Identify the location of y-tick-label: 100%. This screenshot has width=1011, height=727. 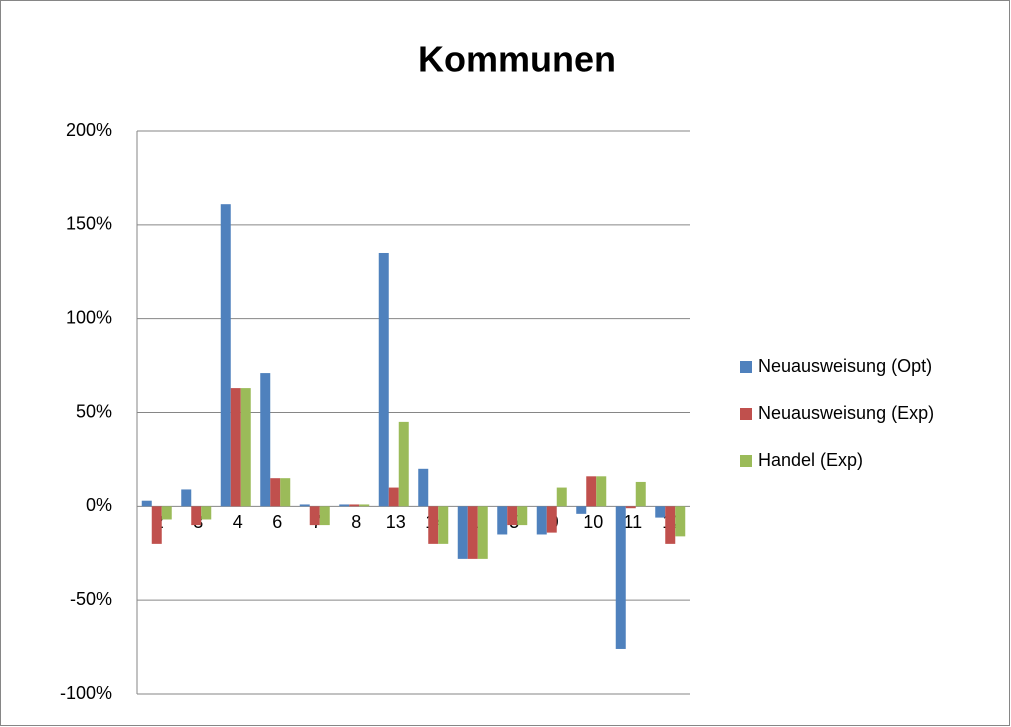
(89, 317).